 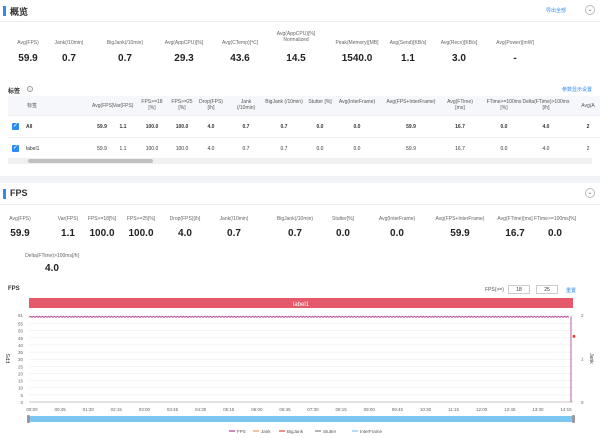 I want to click on row-label: All, so click(x=29, y=127).